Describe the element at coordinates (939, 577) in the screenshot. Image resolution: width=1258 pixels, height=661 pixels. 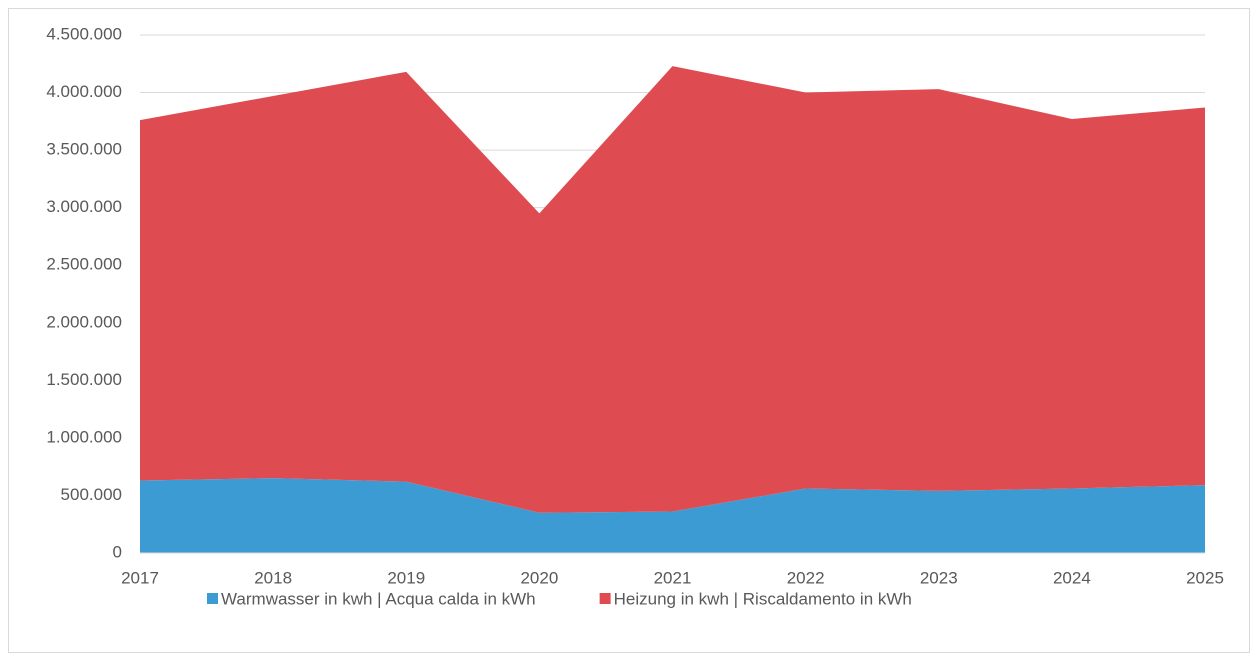
I see `x-tick-label: 2023` at that location.